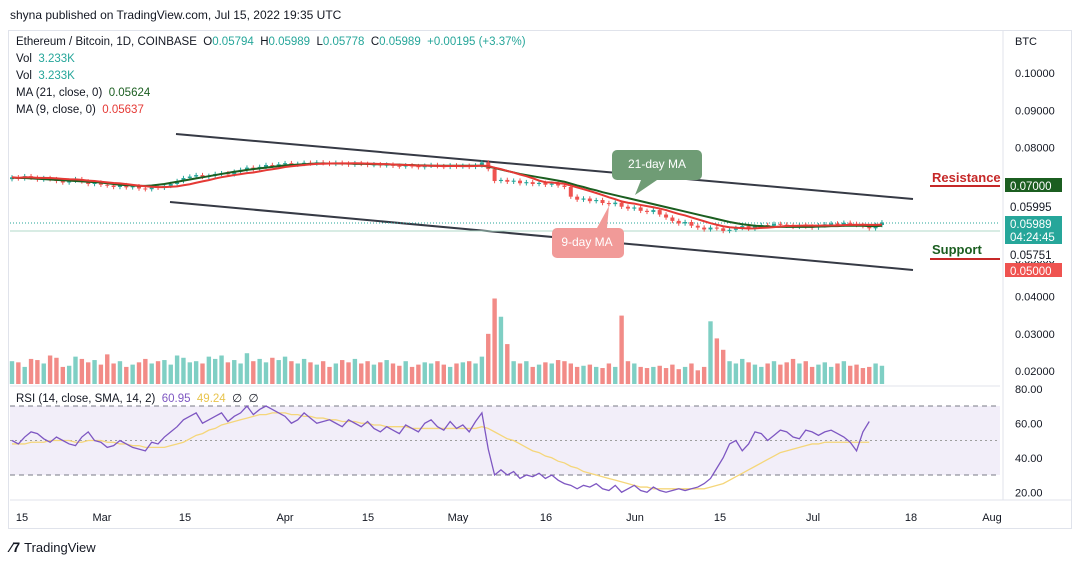  Describe the element at coordinates (284, 518) in the screenshot. I see `x-tick-label: Apr` at that location.